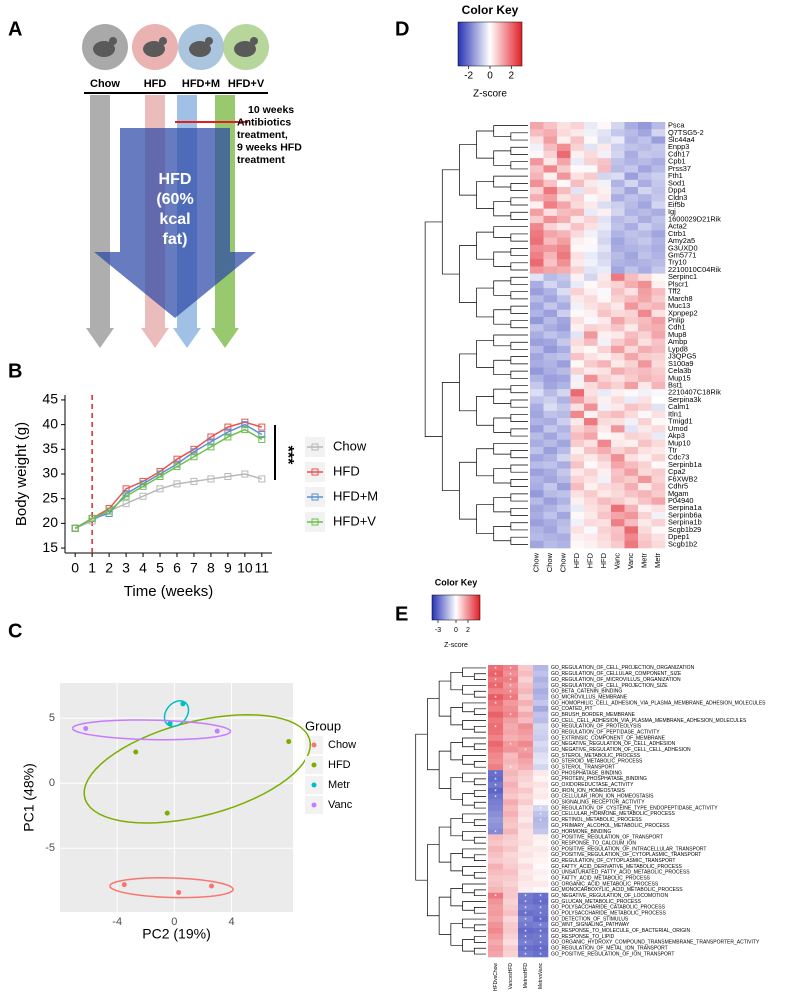 This screenshot has width=798, height=1005. I want to click on y-tick-label: 30, so click(50, 473).